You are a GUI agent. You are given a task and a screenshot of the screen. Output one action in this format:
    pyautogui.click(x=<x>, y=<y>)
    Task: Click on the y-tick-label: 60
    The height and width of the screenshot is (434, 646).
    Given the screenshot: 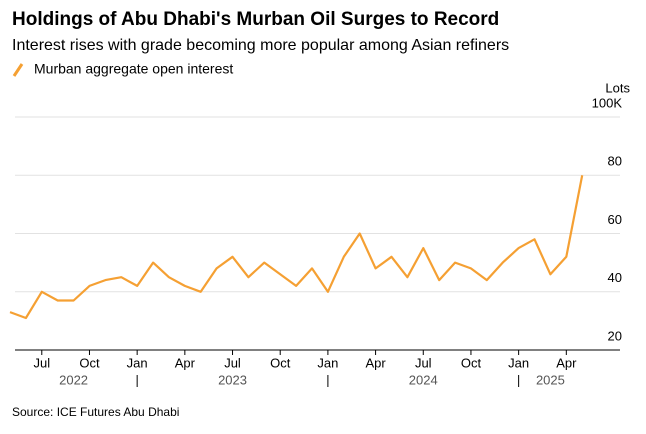 What is the action you would take?
    pyautogui.click(x=615, y=219)
    